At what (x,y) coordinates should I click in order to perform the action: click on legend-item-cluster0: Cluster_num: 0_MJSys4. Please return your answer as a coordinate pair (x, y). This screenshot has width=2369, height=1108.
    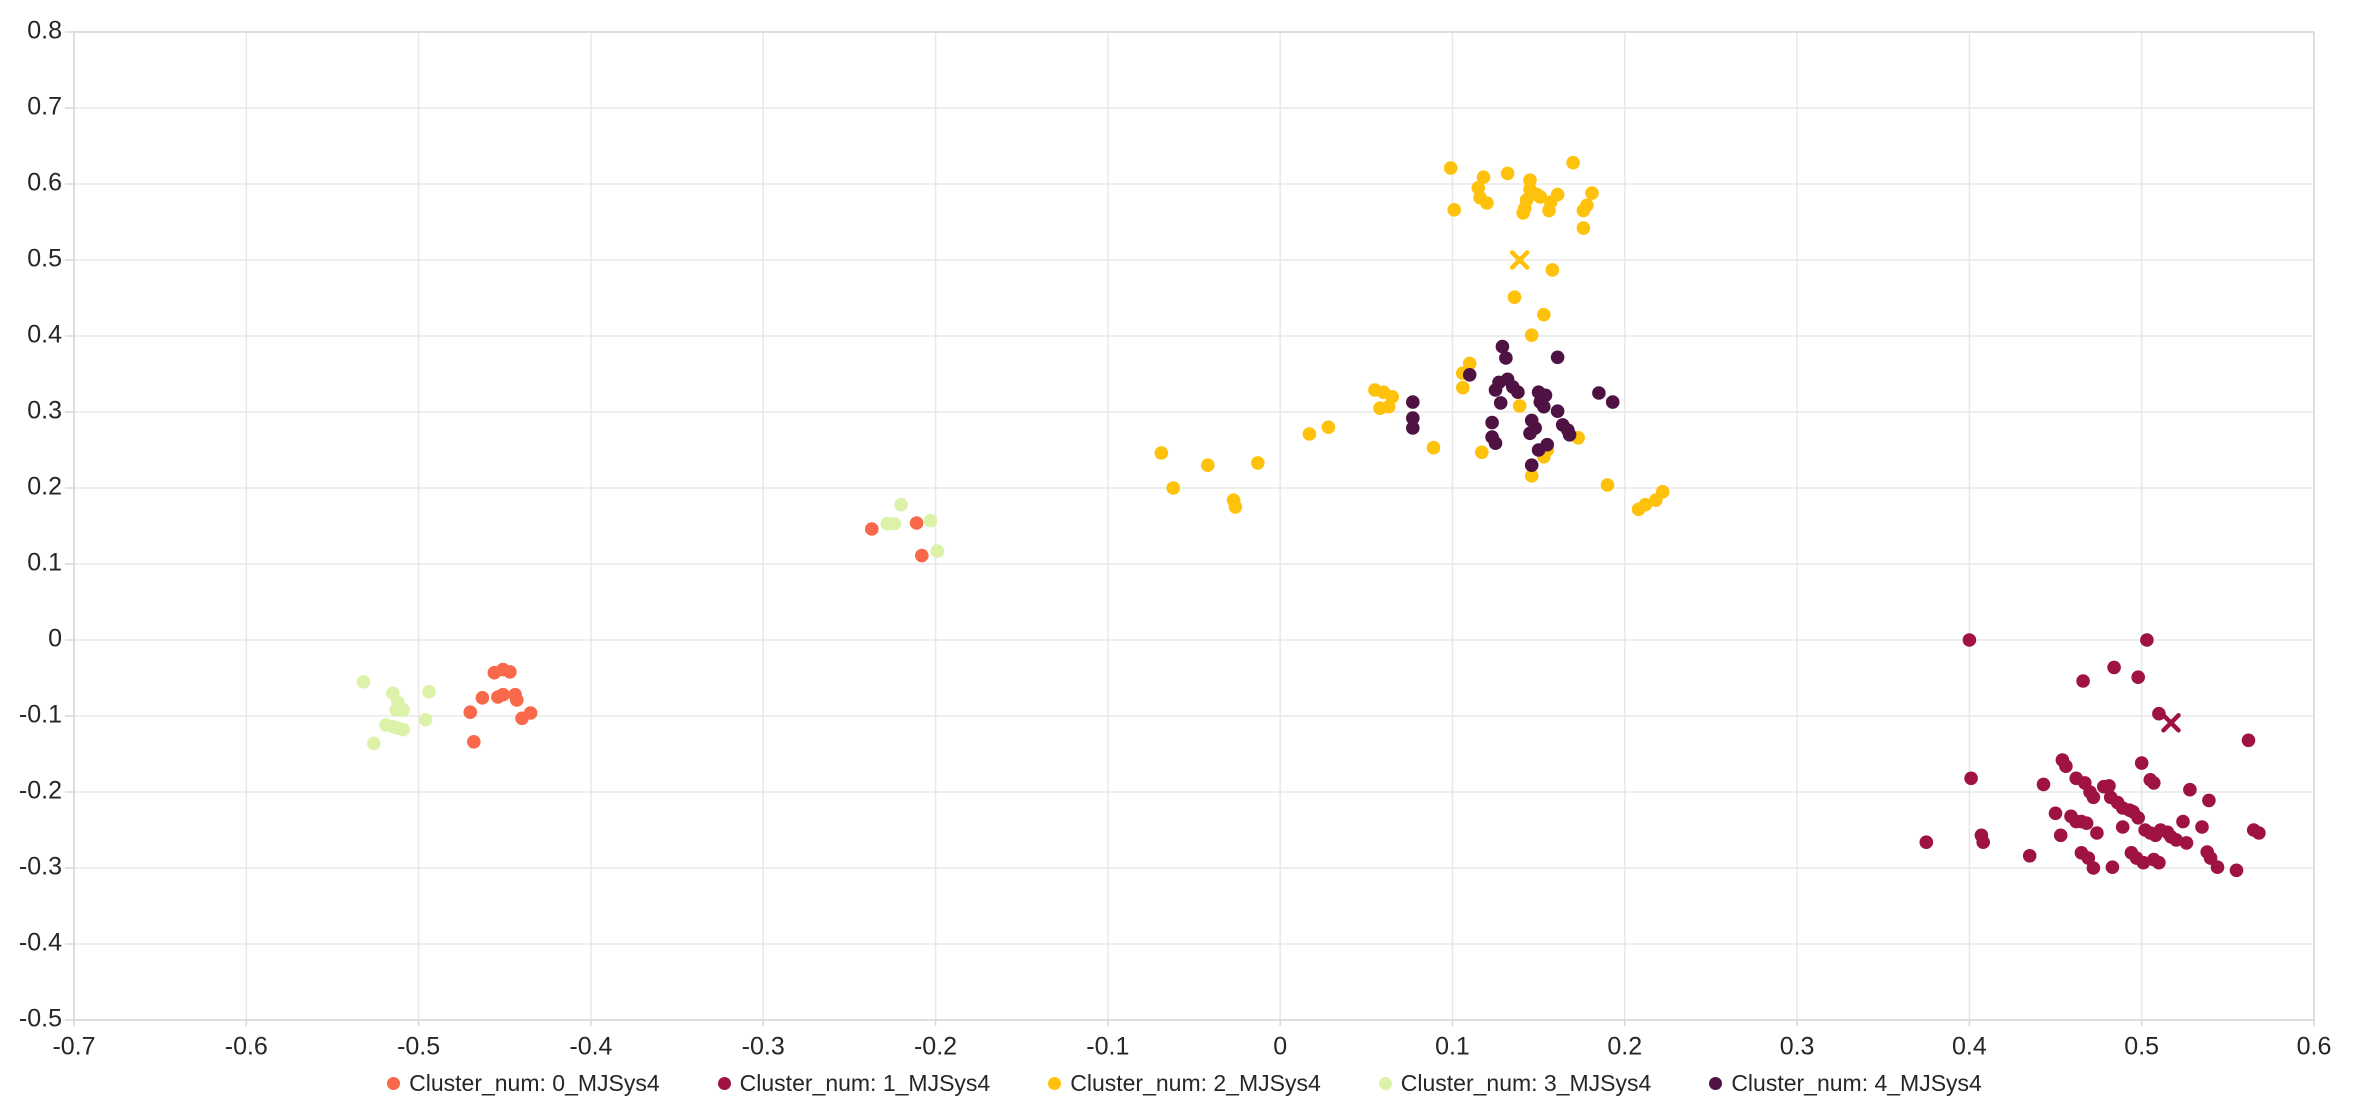
    Looking at the image, I should click on (523, 1083).